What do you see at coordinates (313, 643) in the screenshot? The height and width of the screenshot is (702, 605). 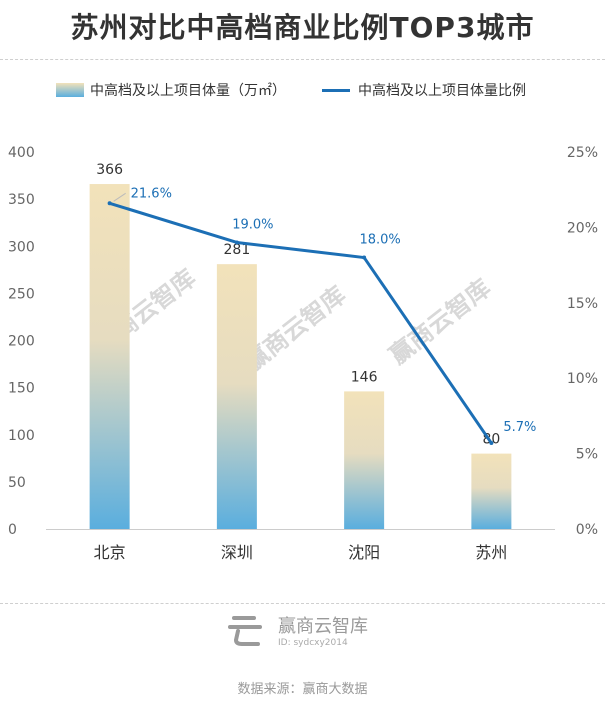 I see `footer-id: ID: sydcxy2014` at bounding box center [313, 643].